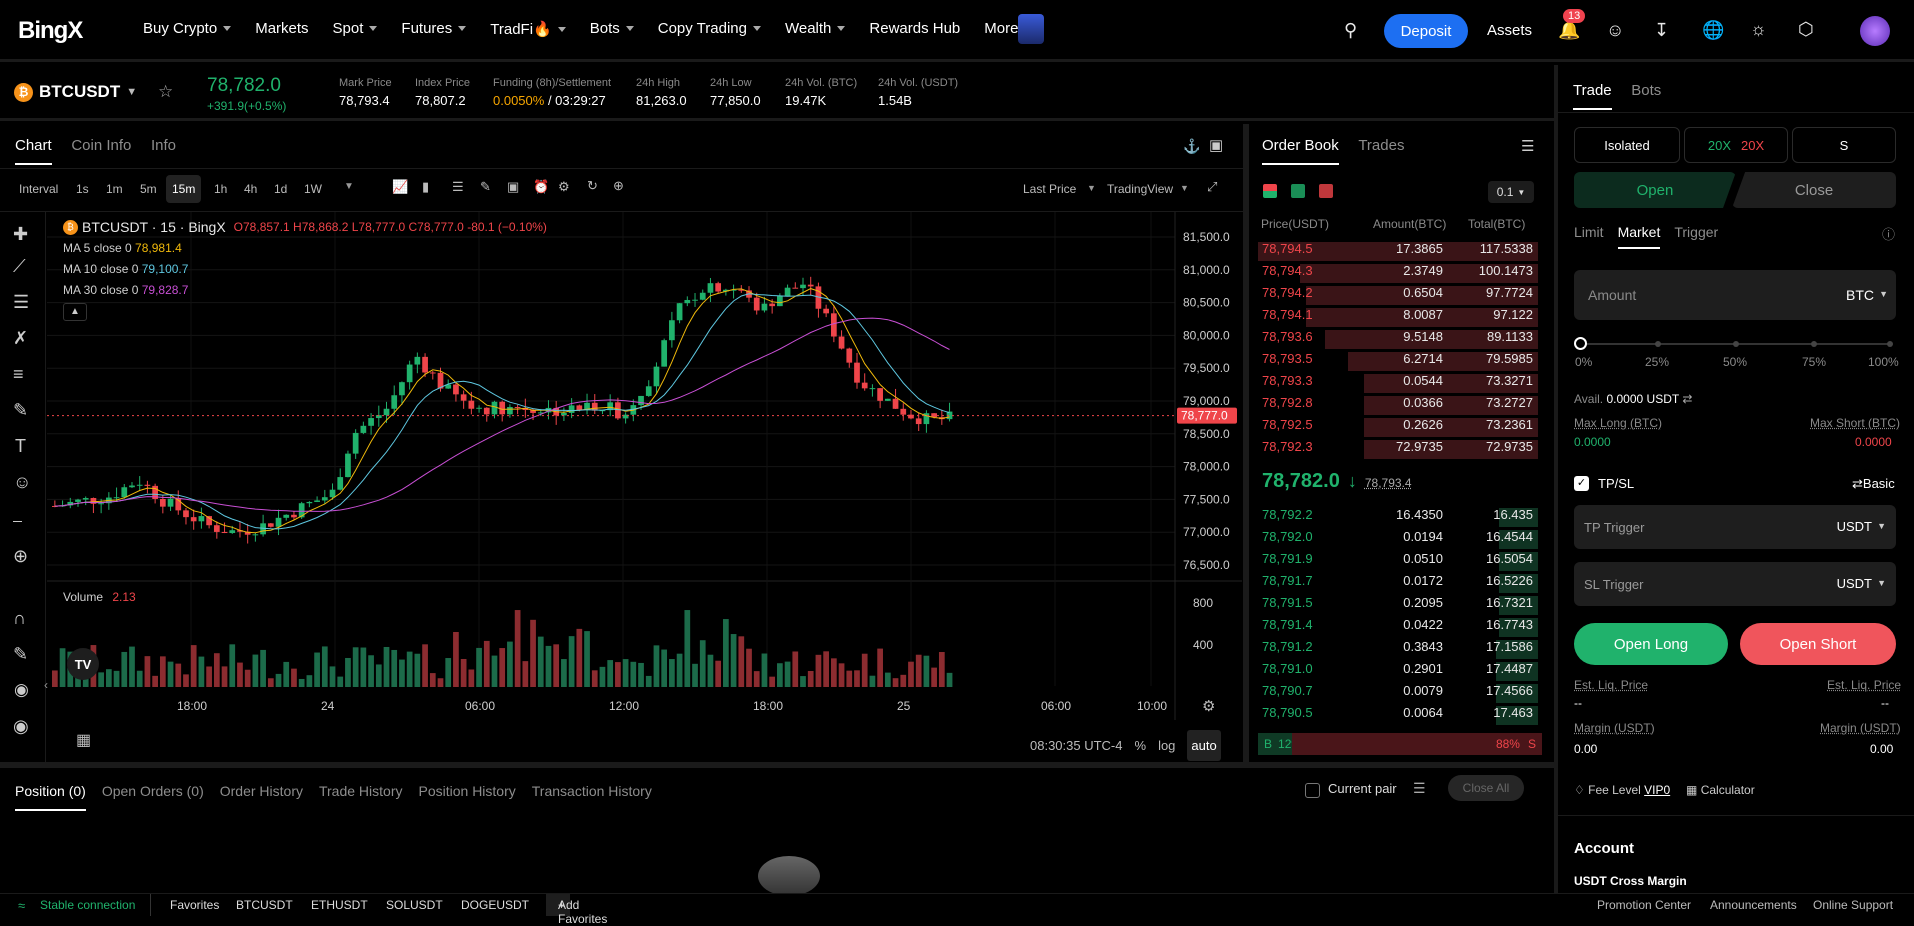  I want to click on ask-row: 78,792.3 72.9735 72.9735, so click(1398, 449).